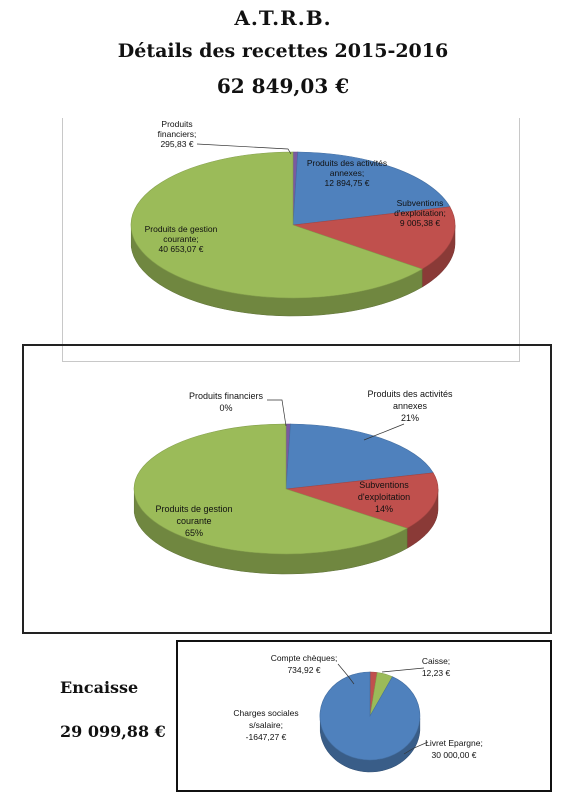  What do you see at coordinates (283, 18) in the screenshot?
I see `org-title: A.T.R.B.` at bounding box center [283, 18].